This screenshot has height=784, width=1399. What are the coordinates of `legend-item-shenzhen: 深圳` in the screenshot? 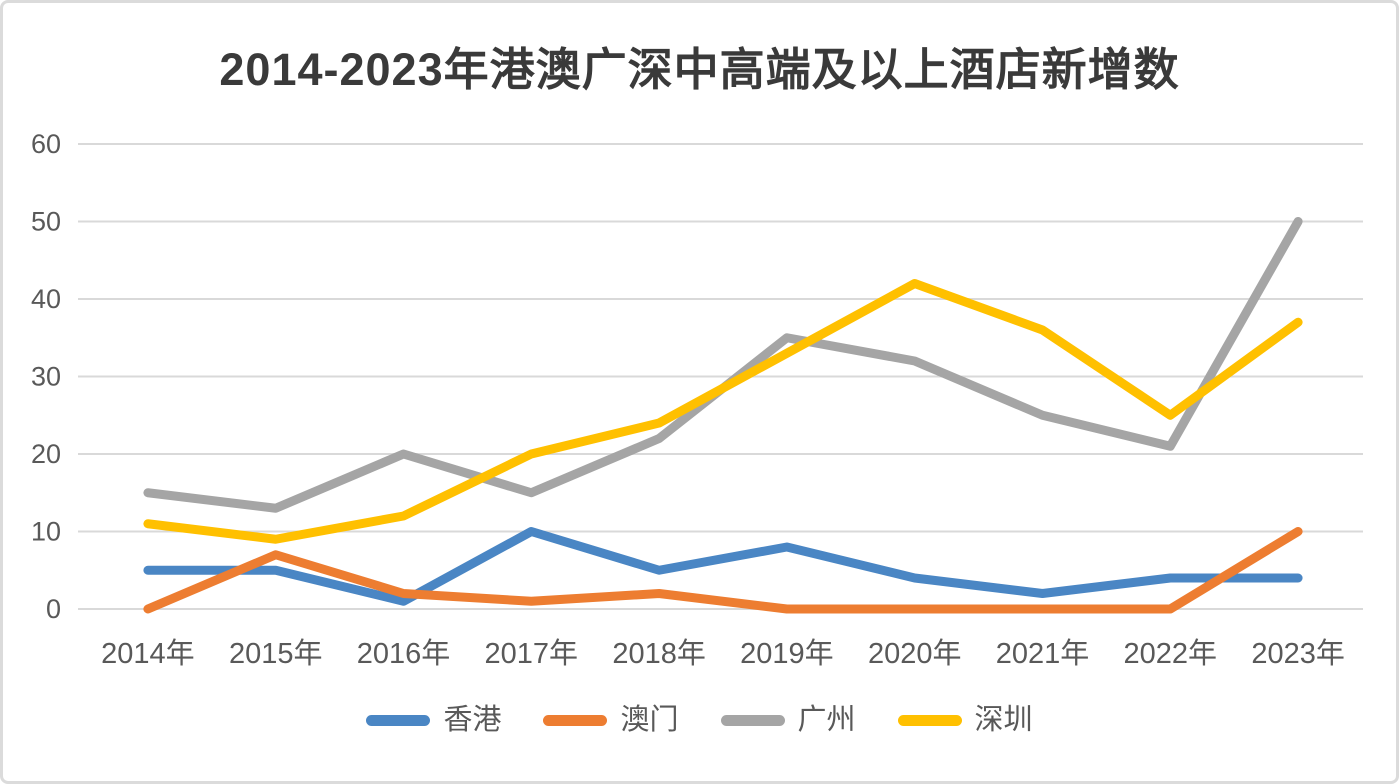 It's located at (965, 720).